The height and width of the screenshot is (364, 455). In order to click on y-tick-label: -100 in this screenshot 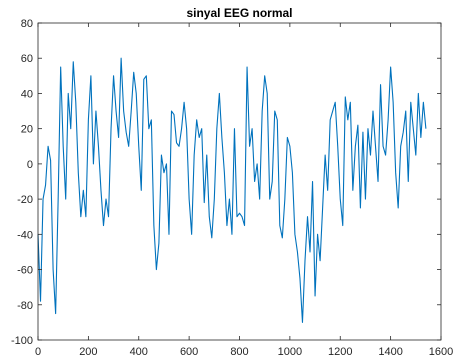, I will do `click(22, 341)`.